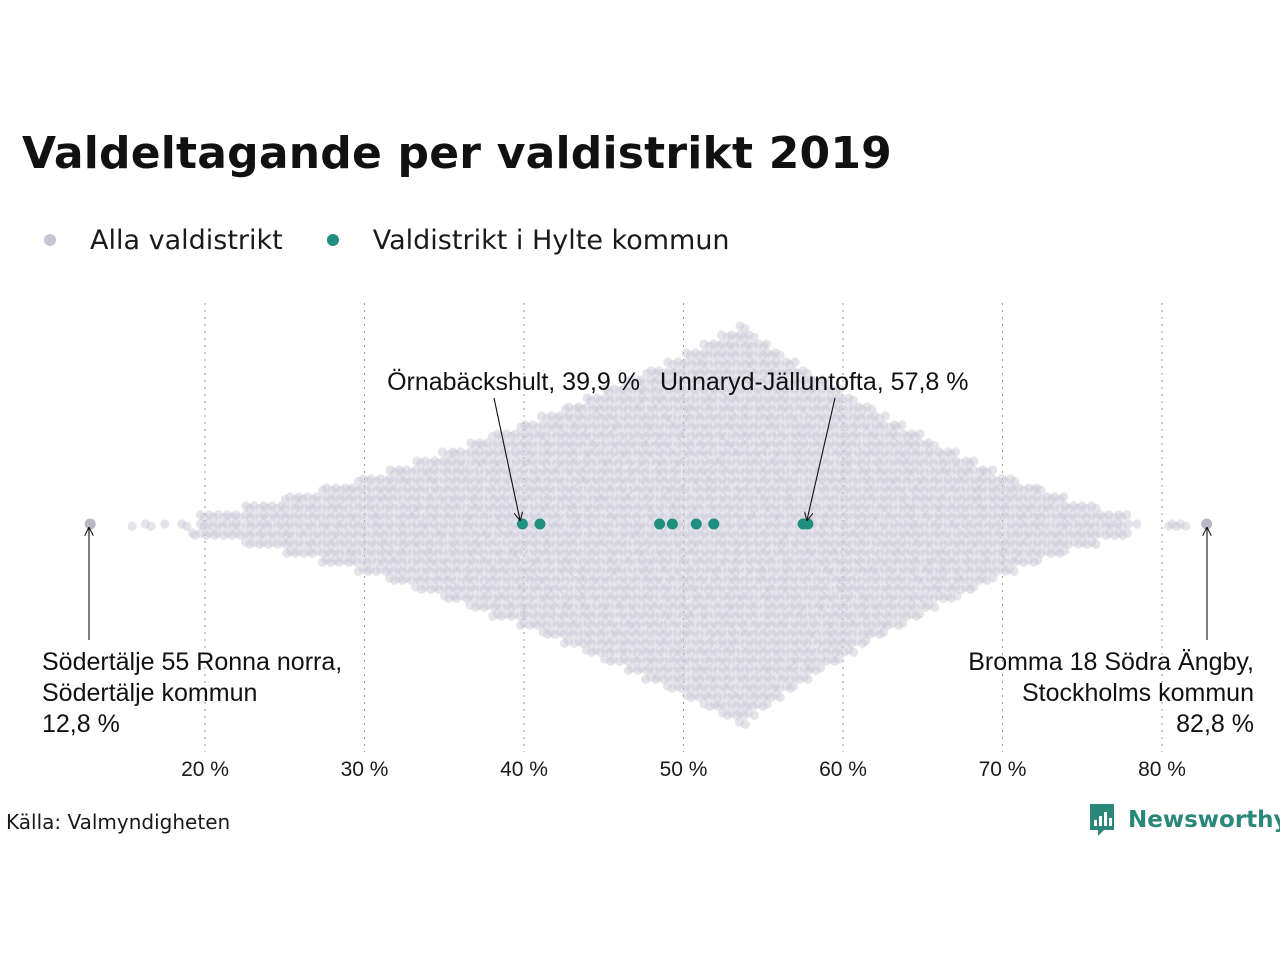 This screenshot has width=1280, height=960. What do you see at coordinates (524, 769) in the screenshot?
I see `x-tick-label: 40 %` at bounding box center [524, 769].